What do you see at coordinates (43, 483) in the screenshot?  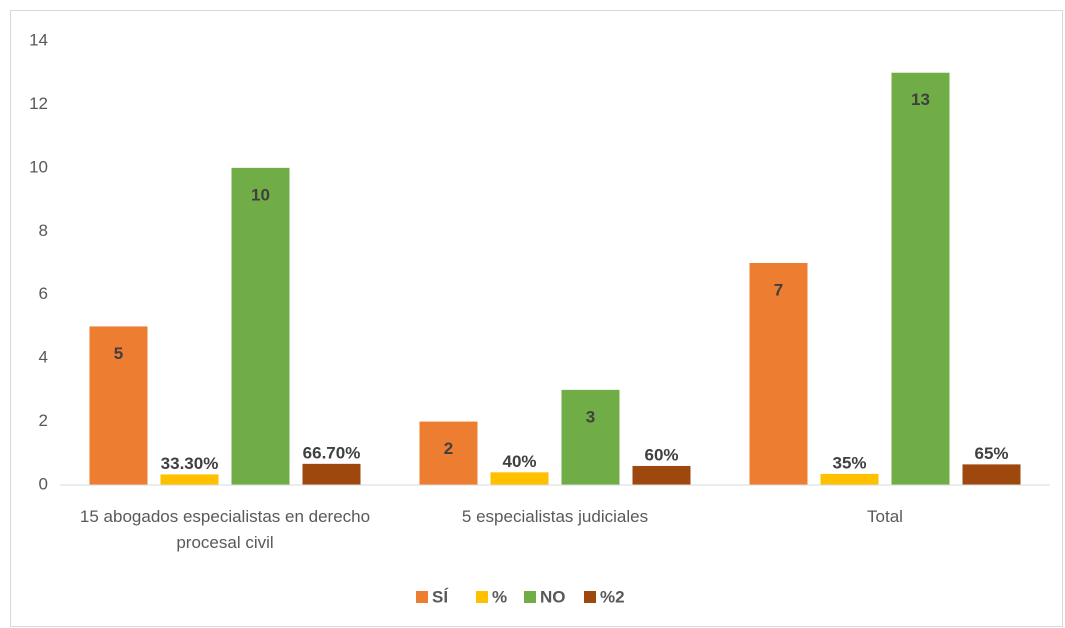 I see `y-tick-label: 0` at bounding box center [43, 483].